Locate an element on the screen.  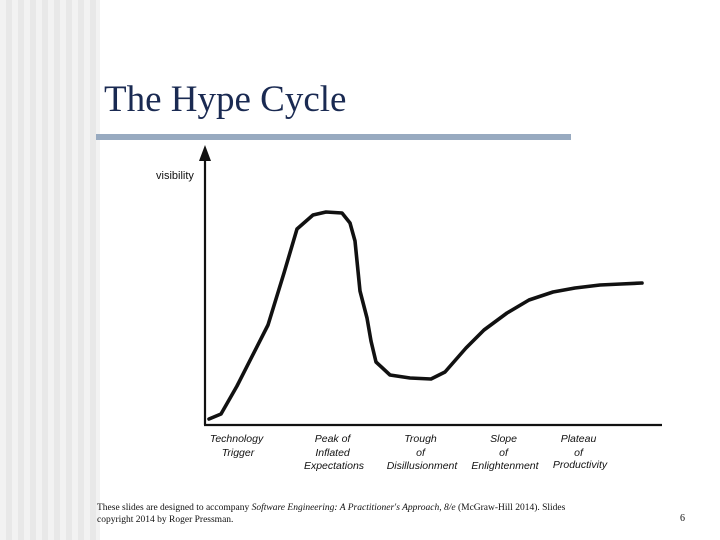
y-axis-arrow is located at coordinates (205, 153).